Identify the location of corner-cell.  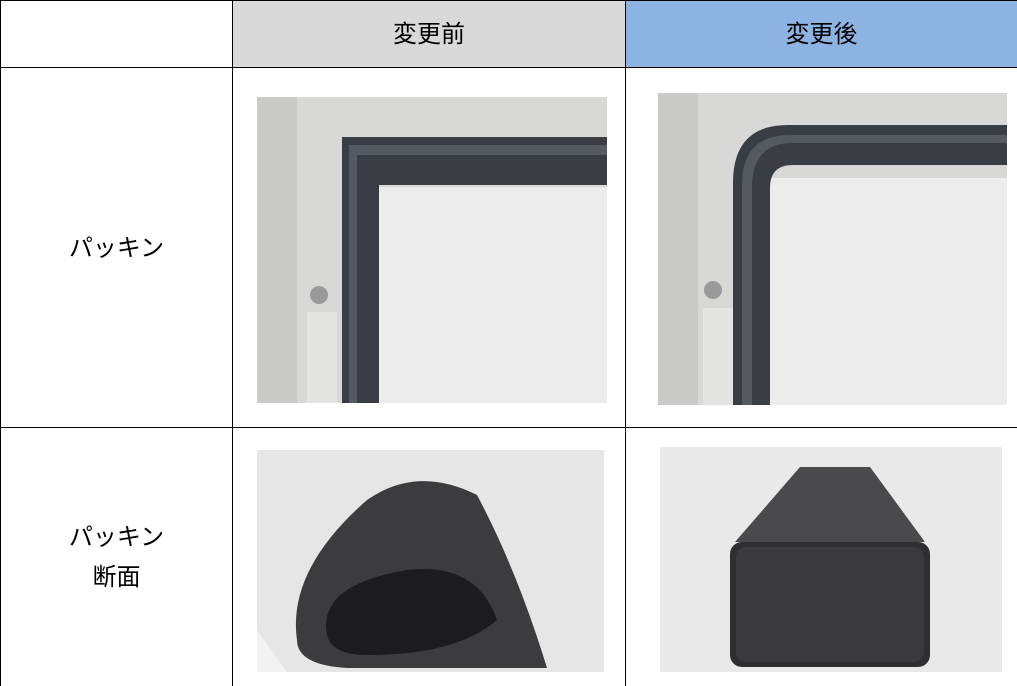
(116, 33).